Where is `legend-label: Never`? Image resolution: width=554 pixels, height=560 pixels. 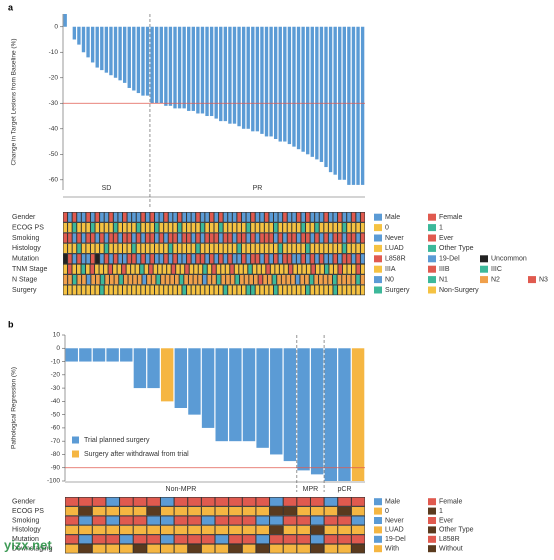
legend-label: Never is located at coordinates (394, 520).